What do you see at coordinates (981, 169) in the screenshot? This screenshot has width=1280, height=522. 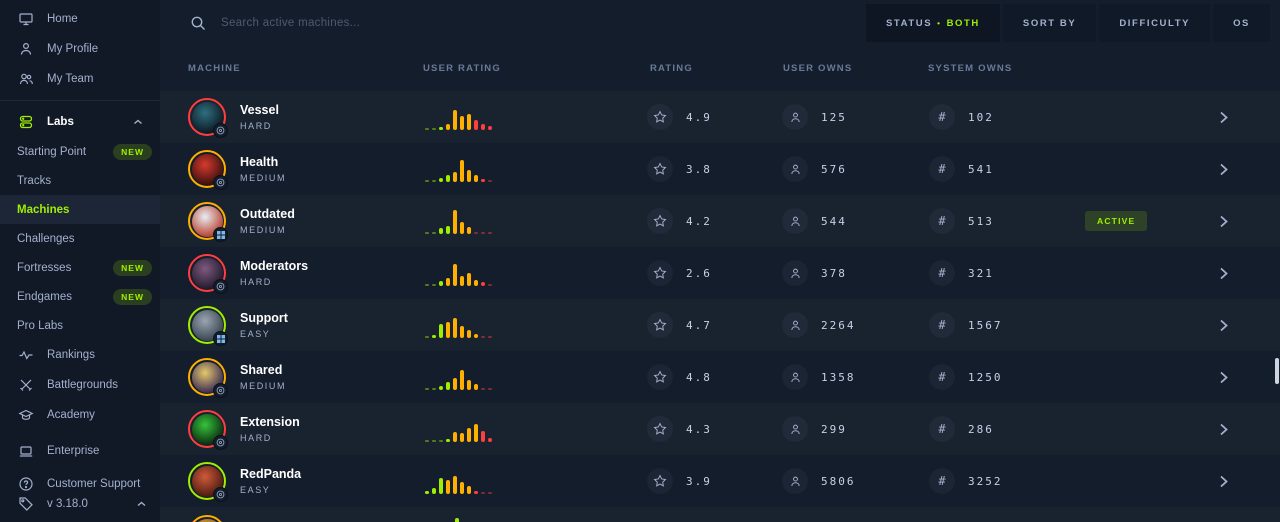 I see `system-owns-value: 541` at bounding box center [981, 169].